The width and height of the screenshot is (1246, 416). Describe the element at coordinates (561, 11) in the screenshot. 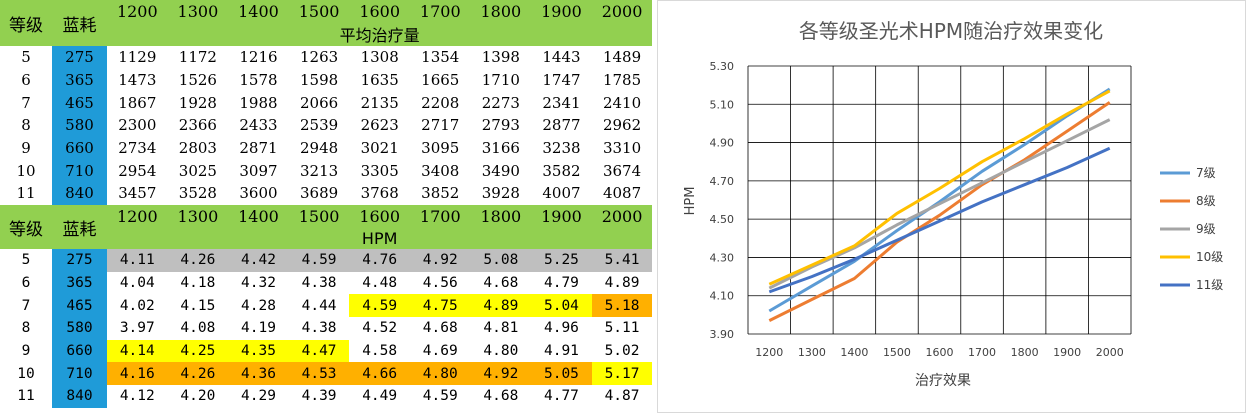

I see `column-header: 1900` at that location.